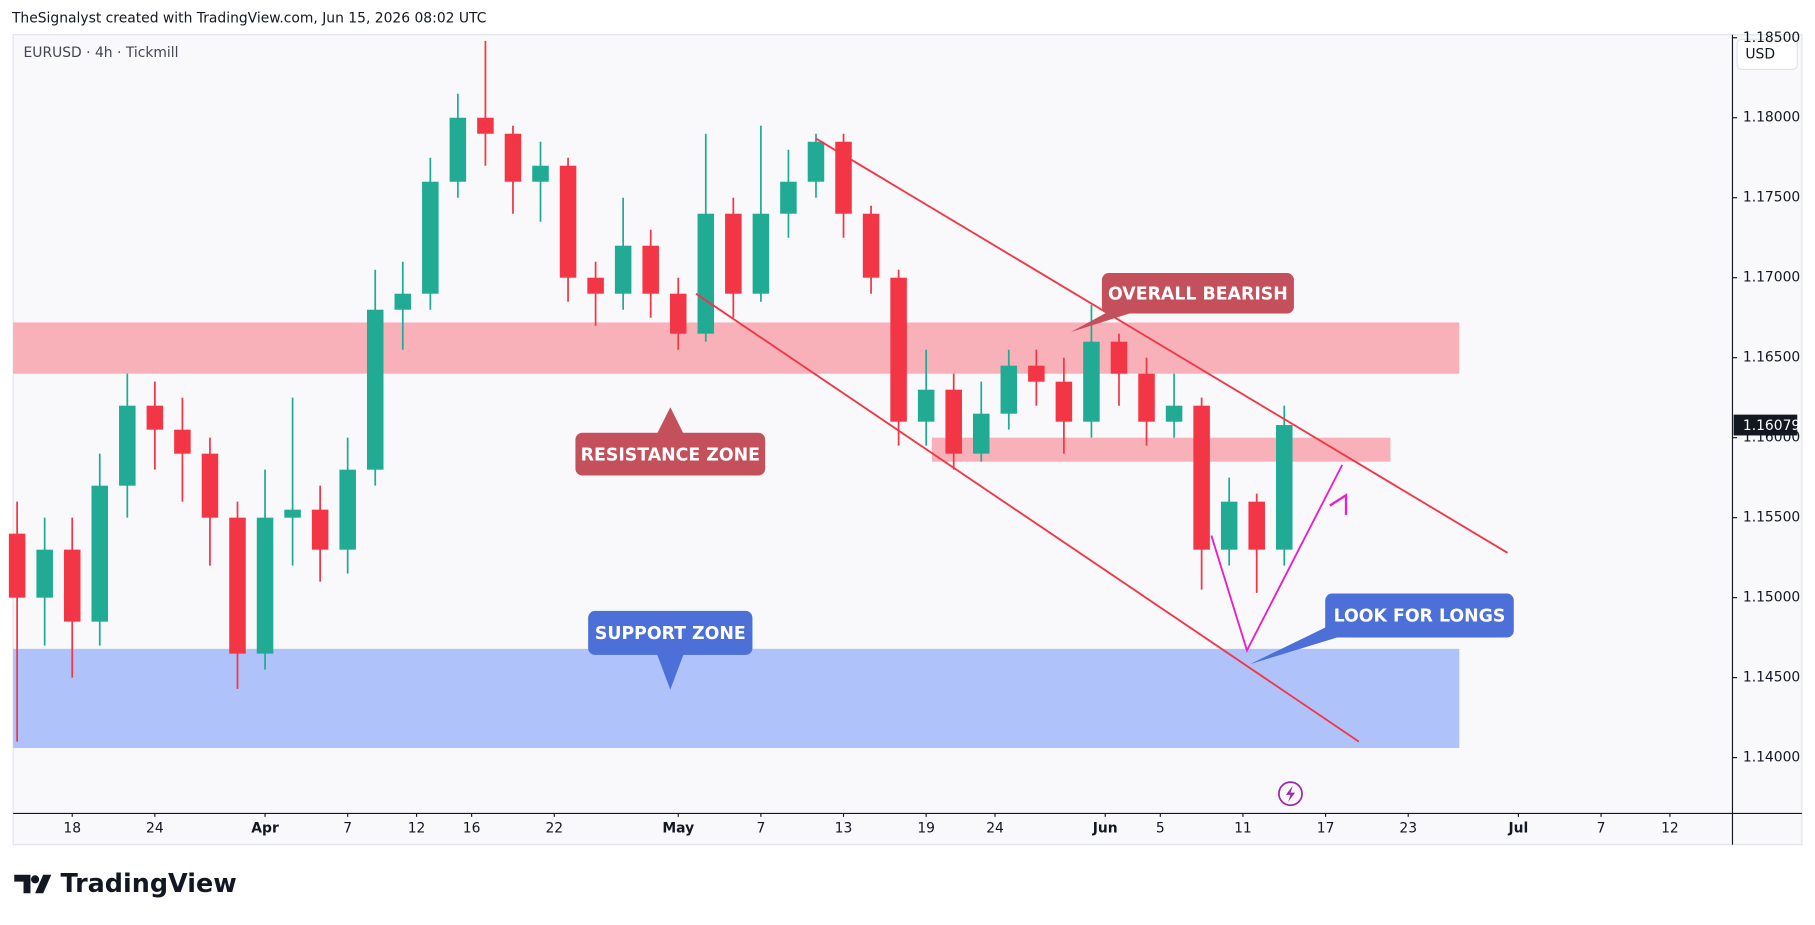  I want to click on y-tick-label: 1.14500, so click(1771, 678).